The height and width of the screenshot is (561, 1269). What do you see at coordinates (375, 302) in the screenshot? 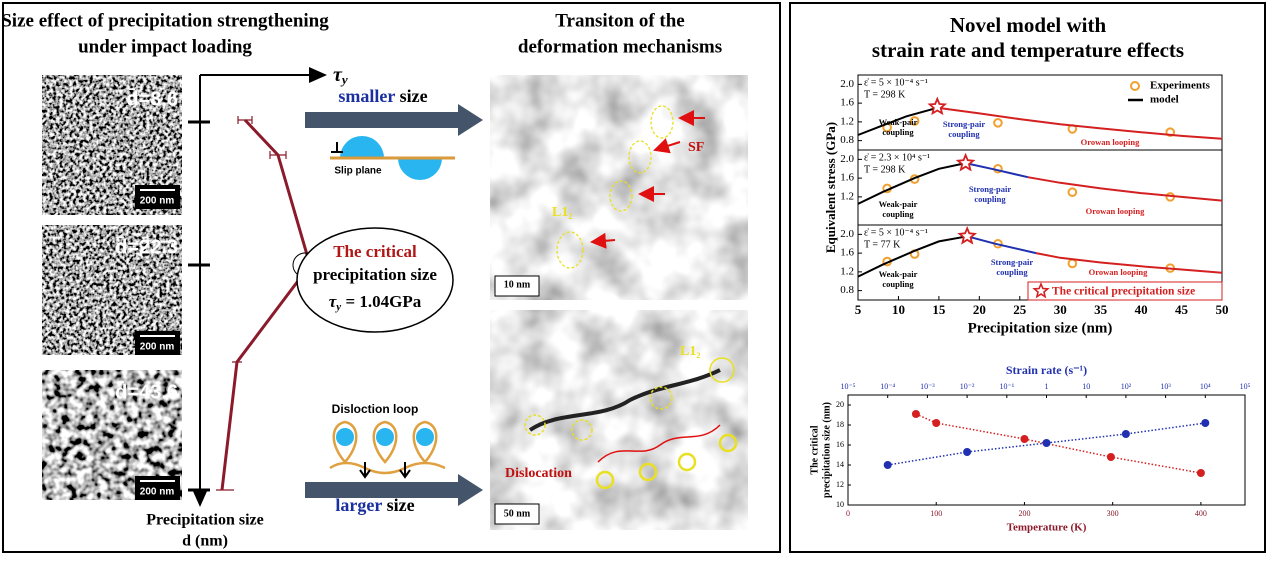
I see `callout-formula: τy = 1.04GPa` at bounding box center [375, 302].